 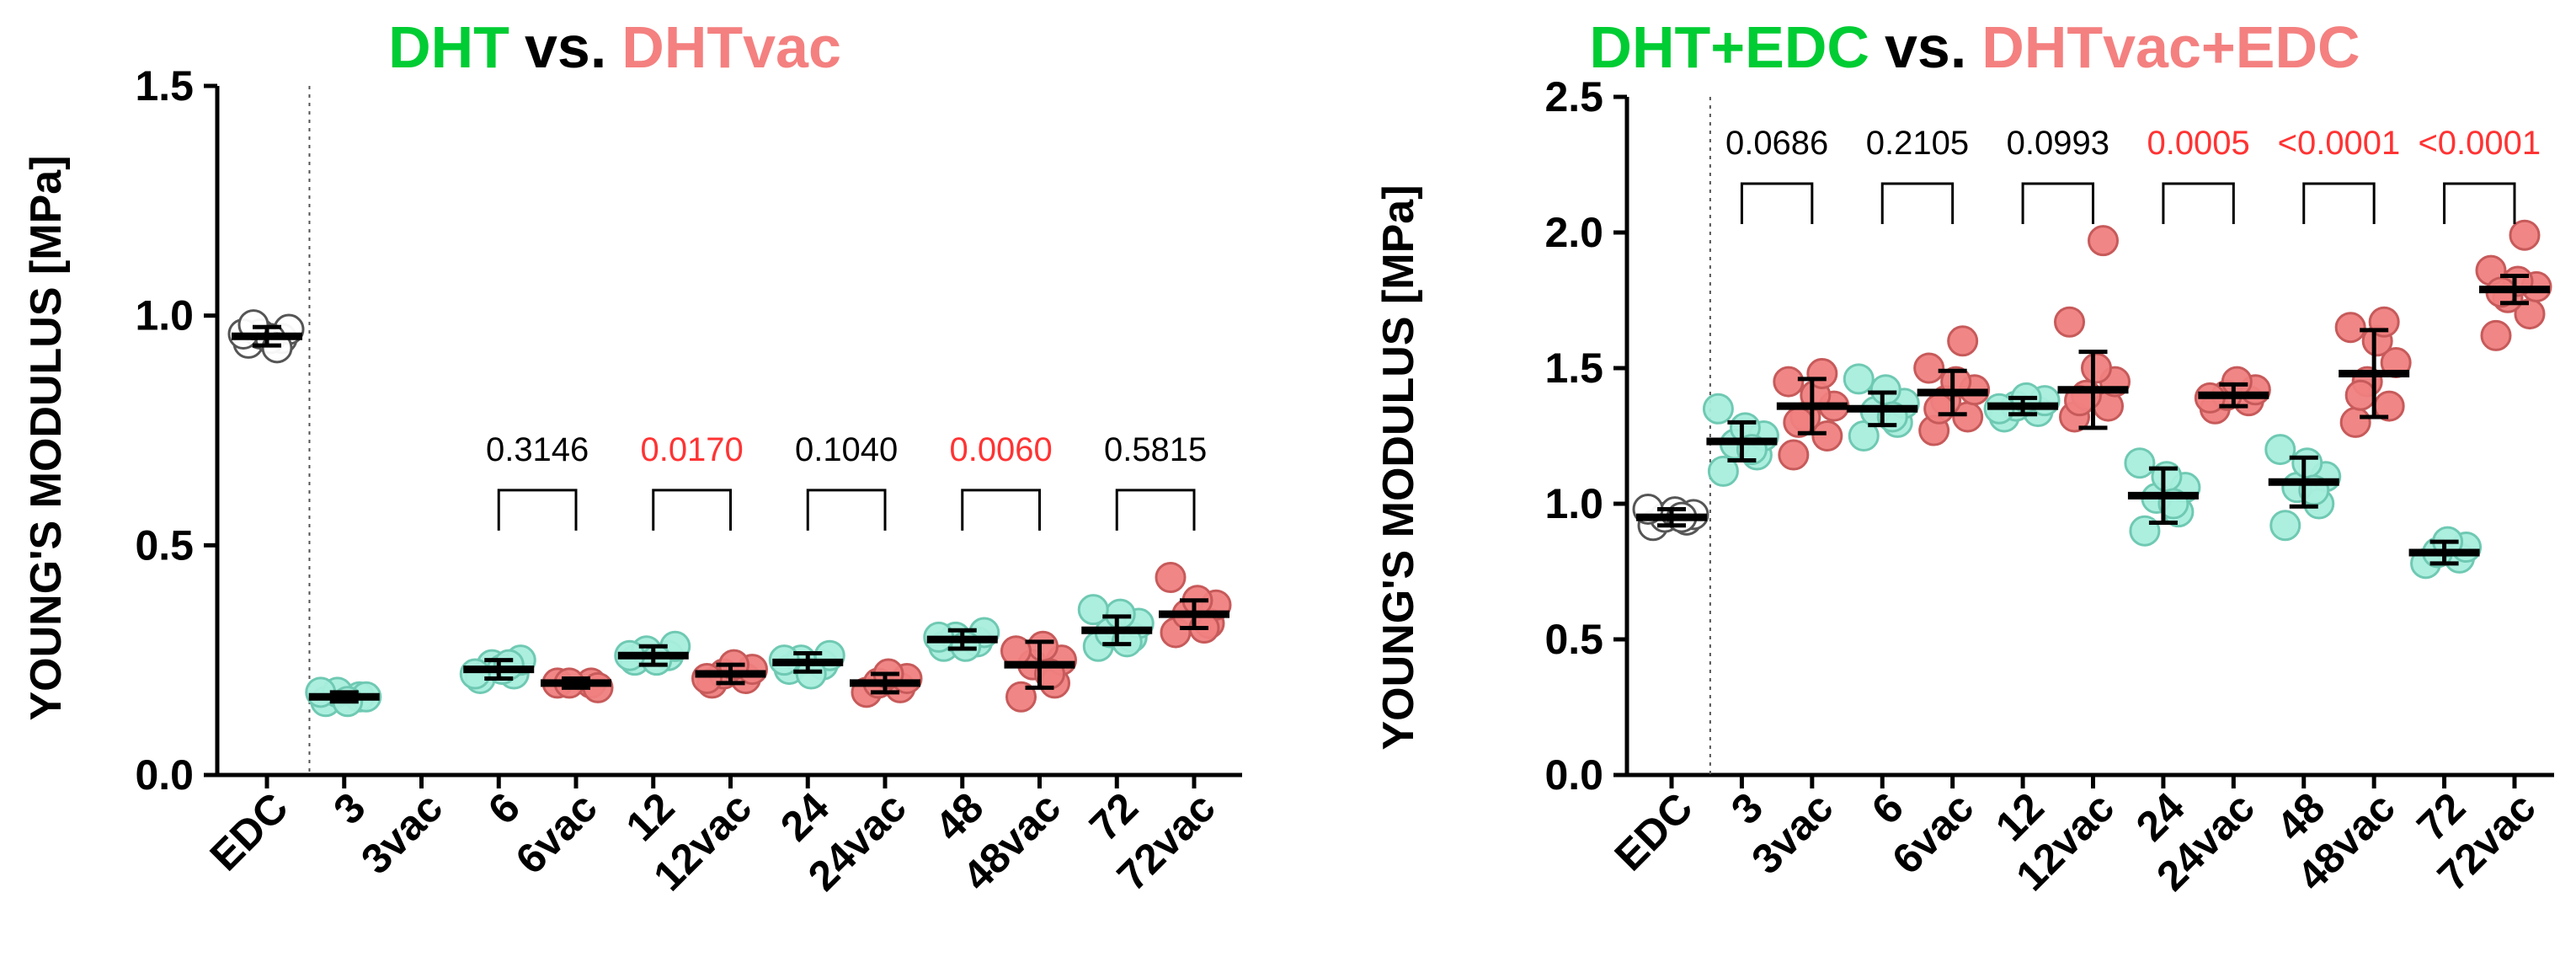 What do you see at coordinates (1155, 449) in the screenshot?
I see `p-value-label: 0.5815` at bounding box center [1155, 449].